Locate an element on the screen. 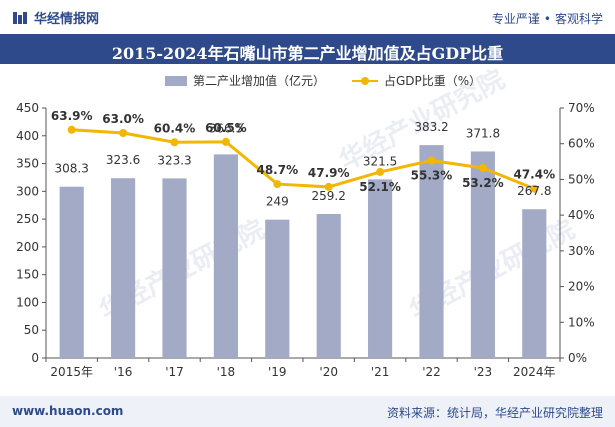 The height and width of the screenshot is (427, 615). left-tick-label: 400 is located at coordinates (27, 136).